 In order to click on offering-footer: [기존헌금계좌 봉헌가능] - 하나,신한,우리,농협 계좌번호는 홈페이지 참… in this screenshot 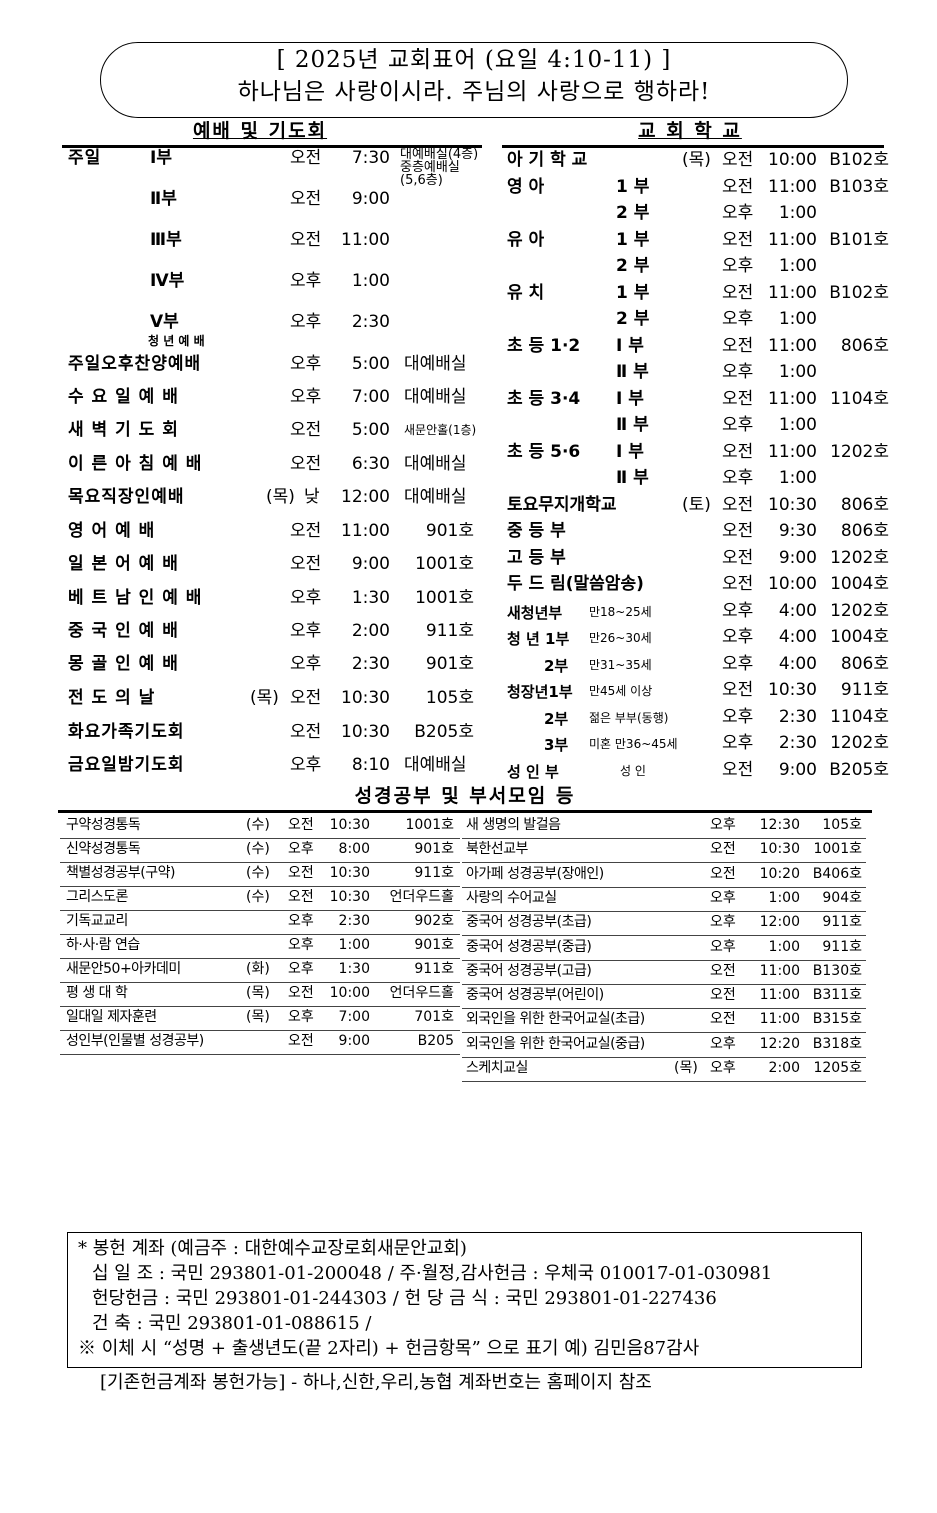, I will do `click(376, 1382)`.